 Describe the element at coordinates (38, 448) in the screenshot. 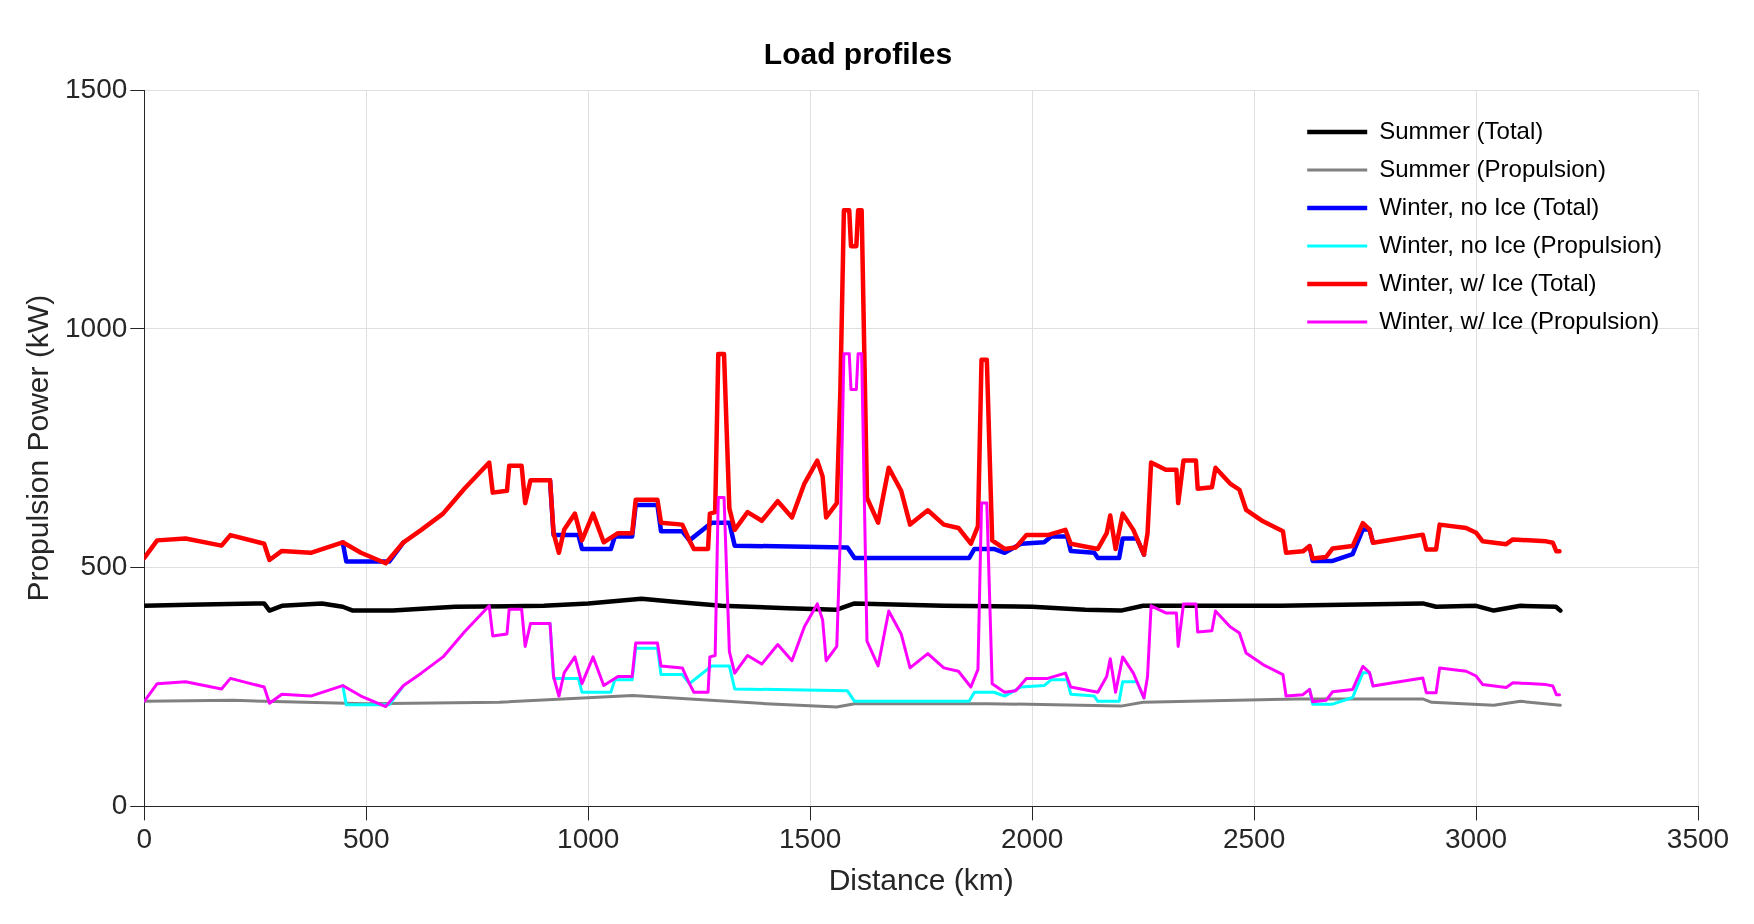

I see `y-axis-title: Propulsion Power (kW)` at that location.